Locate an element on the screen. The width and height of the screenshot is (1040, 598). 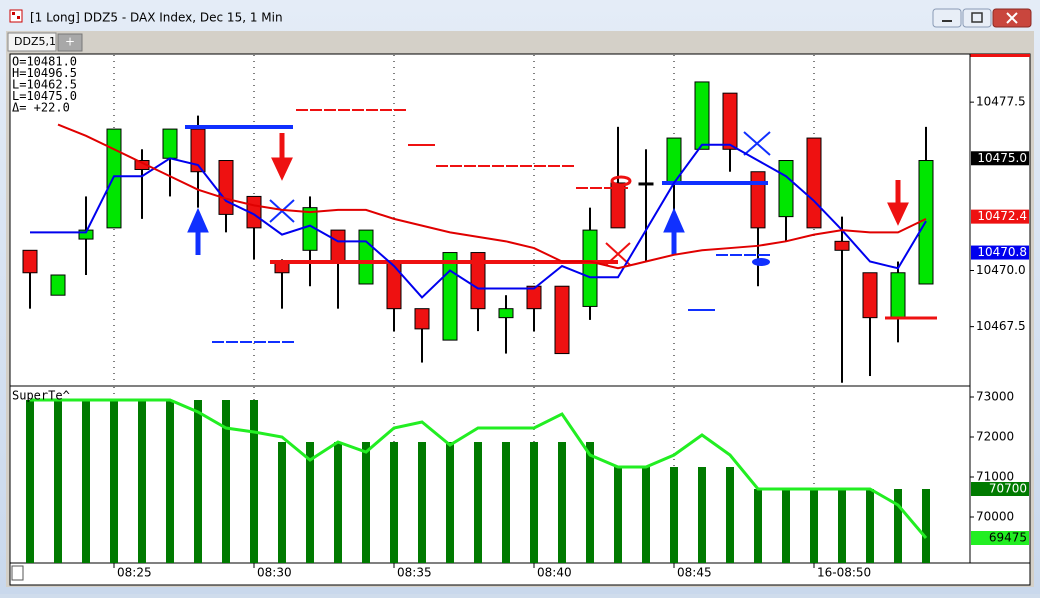
y-tick-label: 10477.5 is located at coordinates (1001, 102).